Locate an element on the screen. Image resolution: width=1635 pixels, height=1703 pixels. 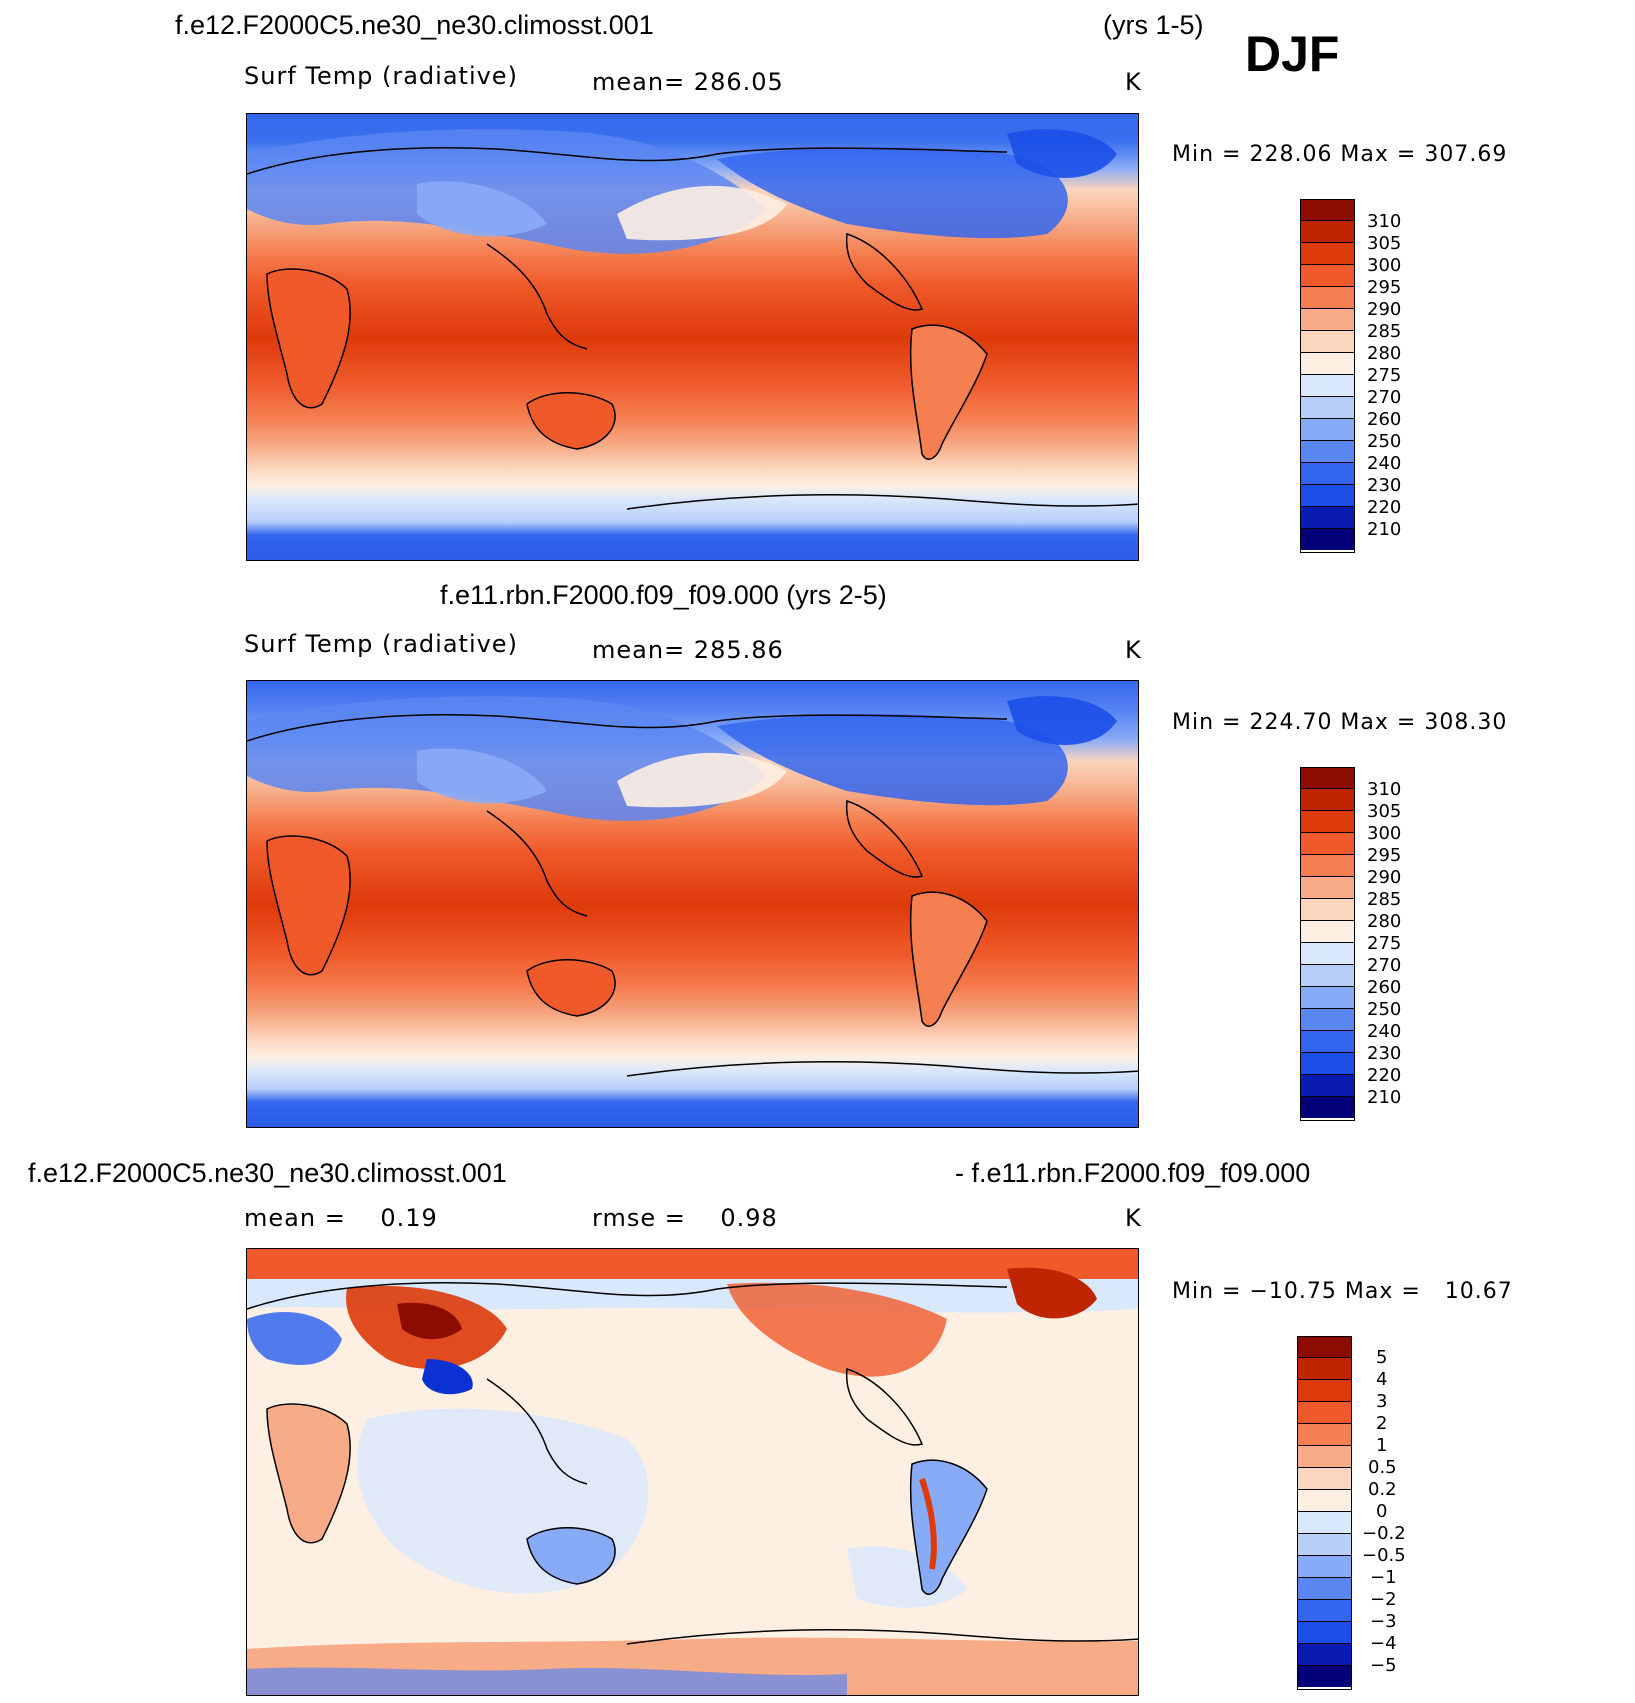
cbar1-tick: 250 is located at coordinates (1384, 441).